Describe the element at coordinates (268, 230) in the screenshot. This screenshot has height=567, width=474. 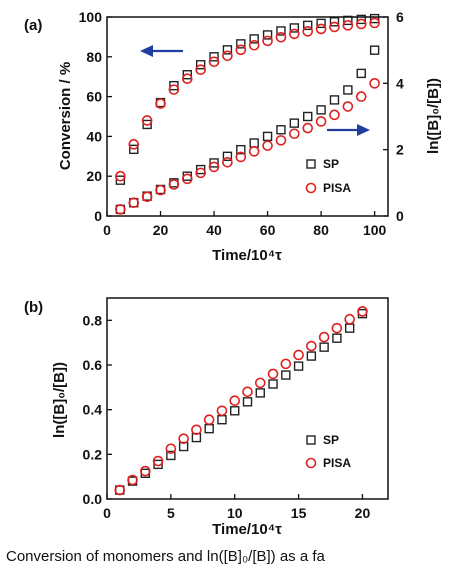
I see `panel-a-x-tick-label: 60` at that location.